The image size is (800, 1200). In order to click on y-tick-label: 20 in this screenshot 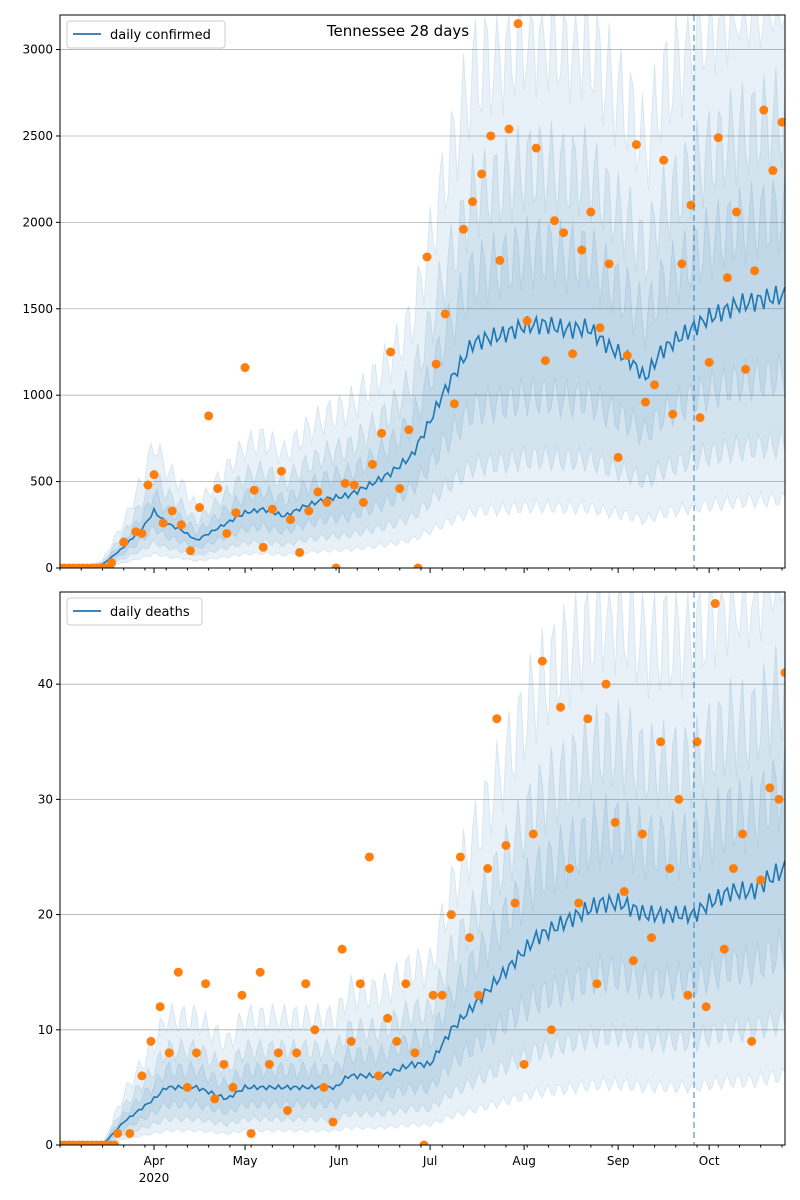, I will do `click(45, 915)`.